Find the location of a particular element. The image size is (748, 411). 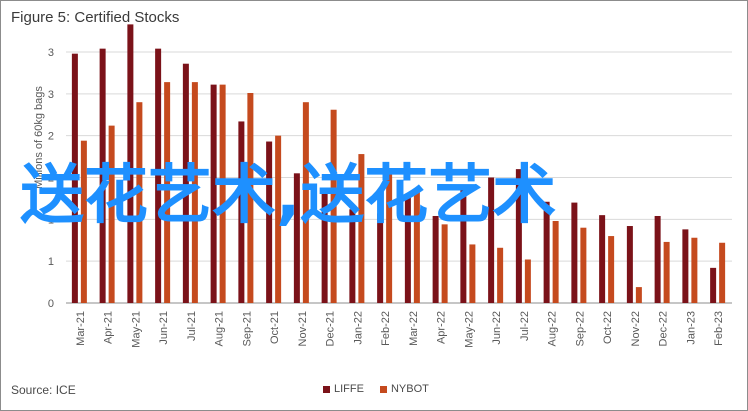

x-tick-label: Sep-21 is located at coordinates (247, 328).